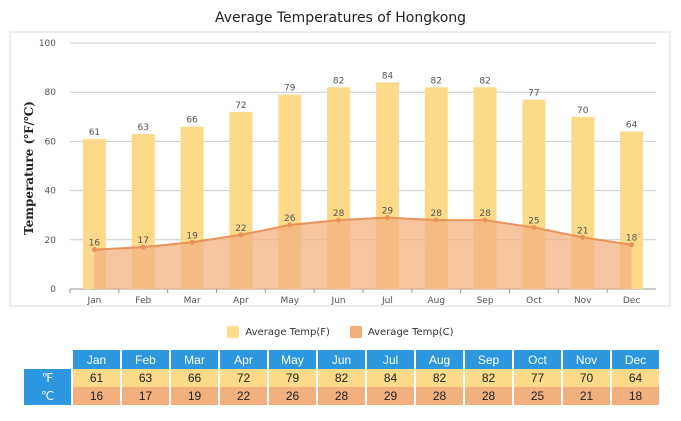 This screenshot has width=681, height=421. Describe the element at coordinates (29, 168) in the screenshot. I see `y-axis-label: Temperature (℉/℃)` at that location.